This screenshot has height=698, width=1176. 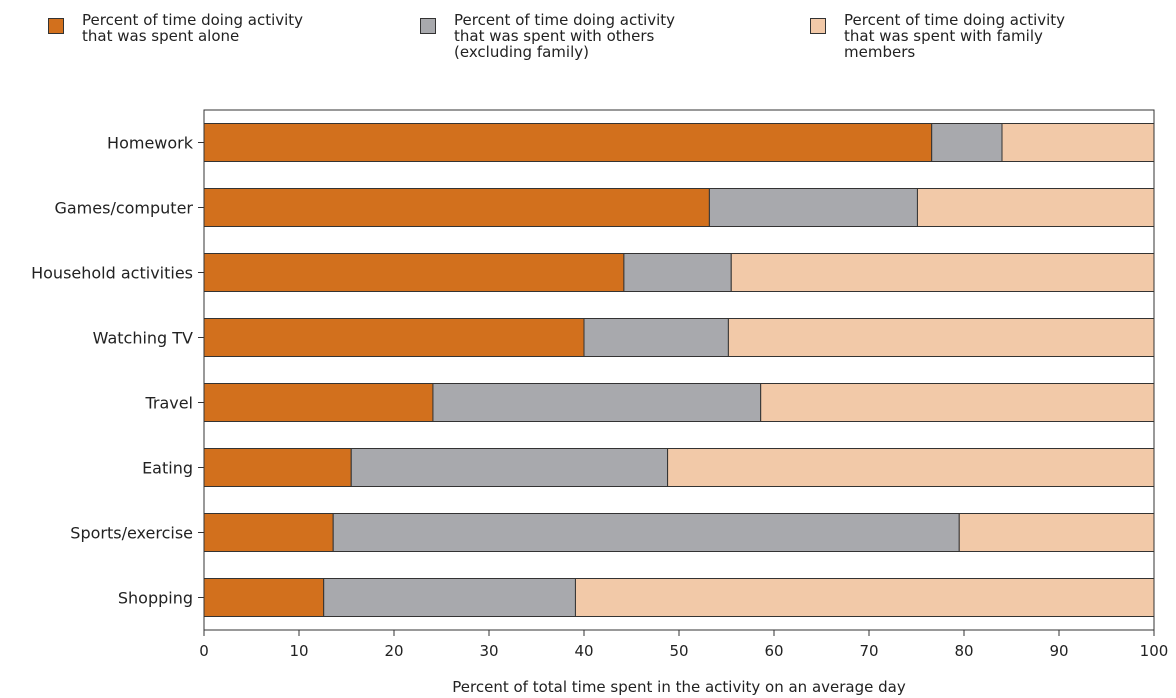 What do you see at coordinates (678, 651) in the screenshot?
I see `x-tick-label: 50` at bounding box center [678, 651].